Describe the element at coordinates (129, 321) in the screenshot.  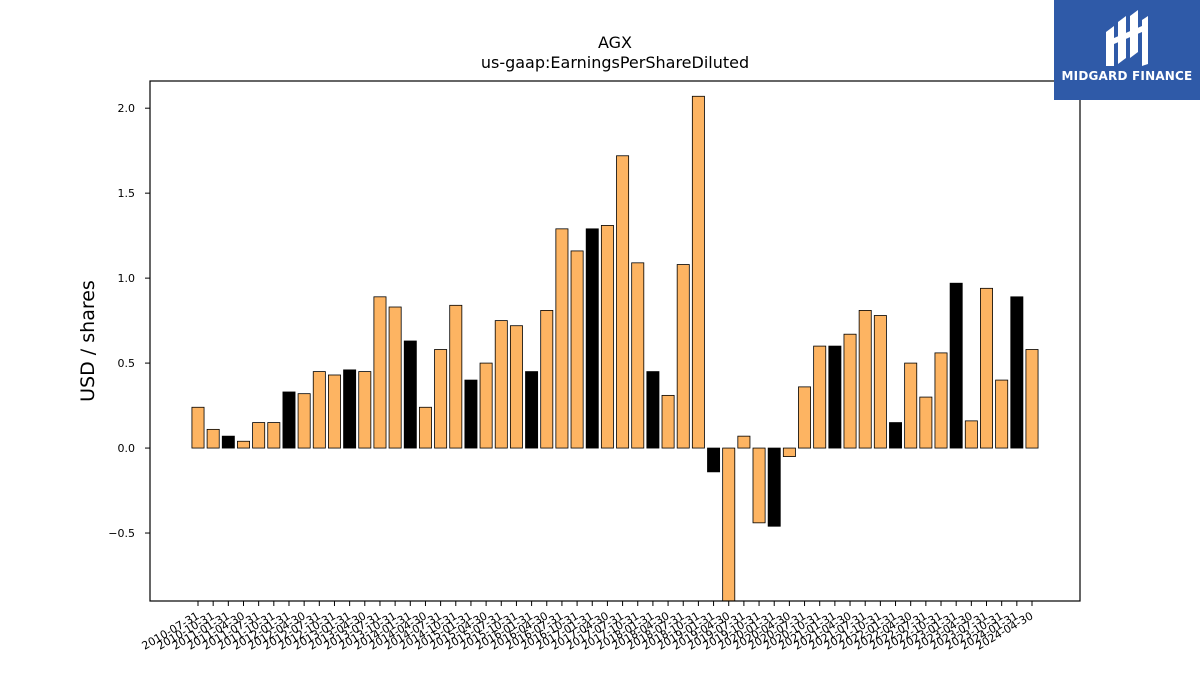
I see `y-axis-ticks: −0.5 0.0 0.5 1.0 1.5 2.0` at that location.